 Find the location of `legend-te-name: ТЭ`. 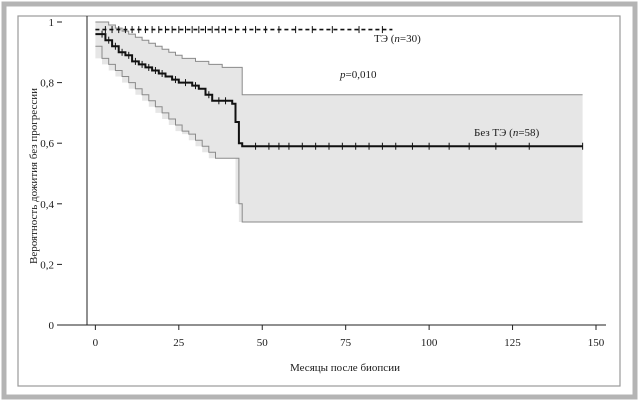

legend-te-name: ТЭ is located at coordinates (381, 39).